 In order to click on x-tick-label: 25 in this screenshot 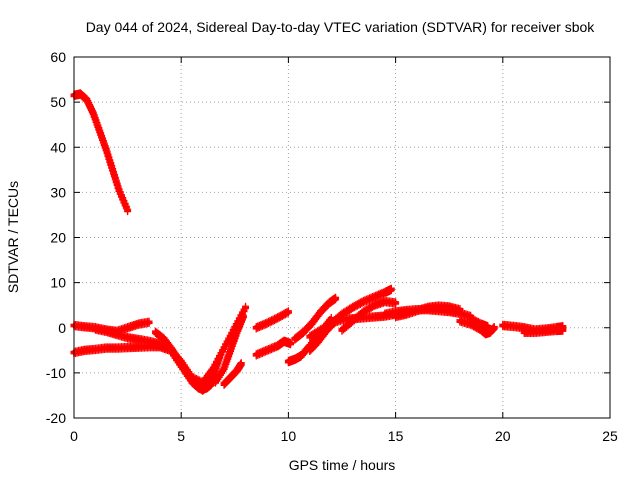, I will do `click(610, 436)`.